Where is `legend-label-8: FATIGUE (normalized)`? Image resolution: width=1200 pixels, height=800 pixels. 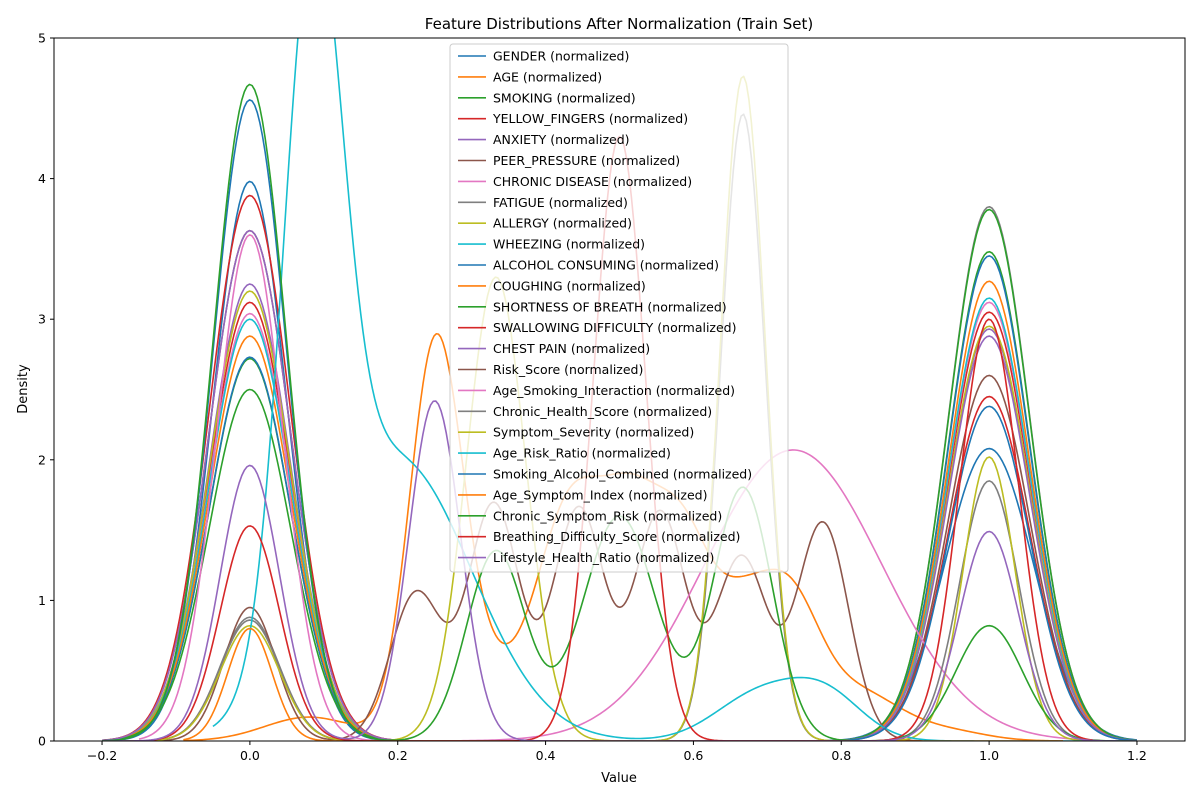 legend-label-8: FATIGUE (normalized) is located at coordinates (560, 202).